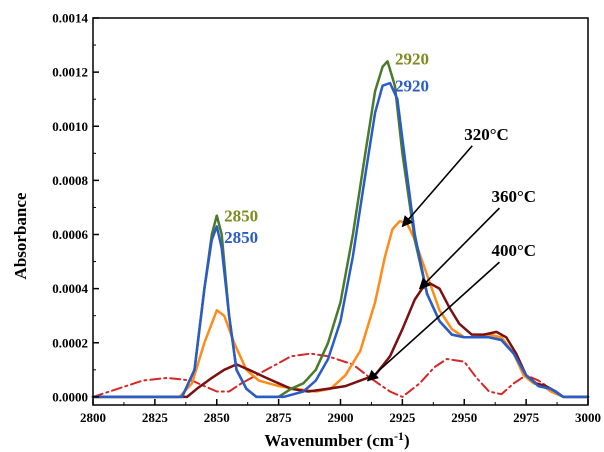  Describe the element at coordinates (402, 417) in the screenshot. I see `x-tick-label: 2925` at that location.